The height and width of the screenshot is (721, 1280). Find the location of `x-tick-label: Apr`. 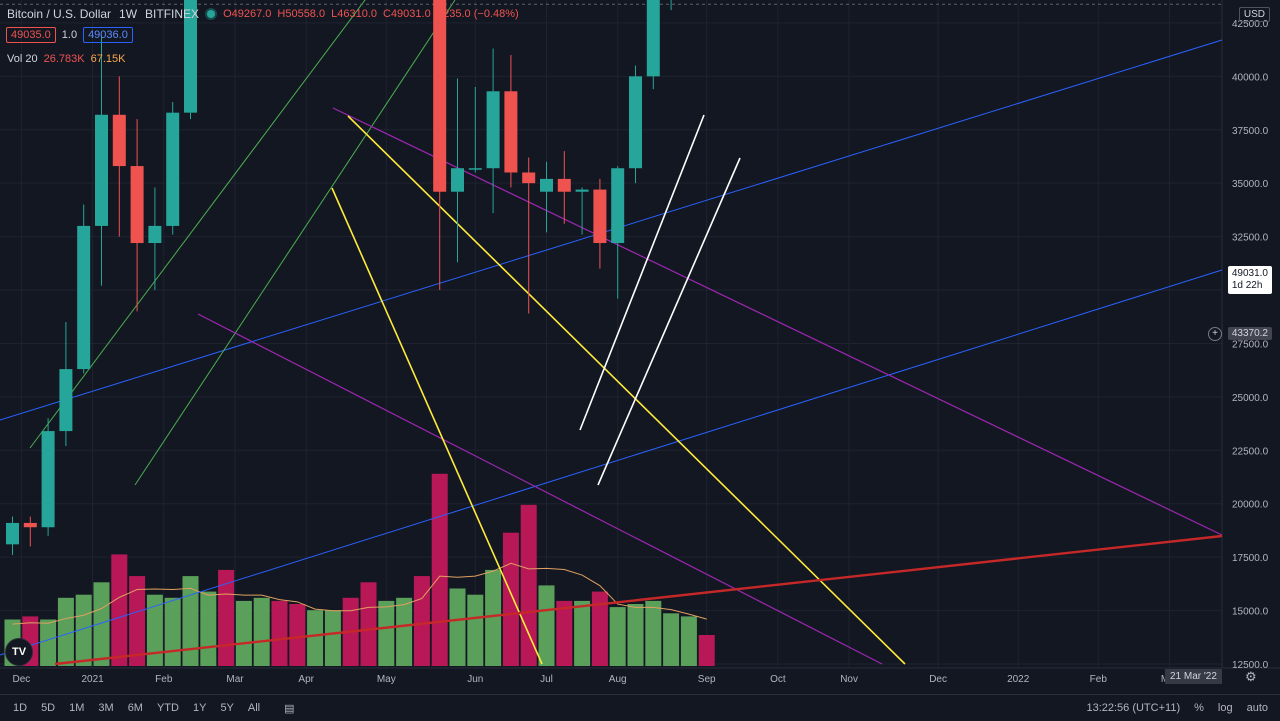

x-tick-label: Apr is located at coordinates (306, 679).